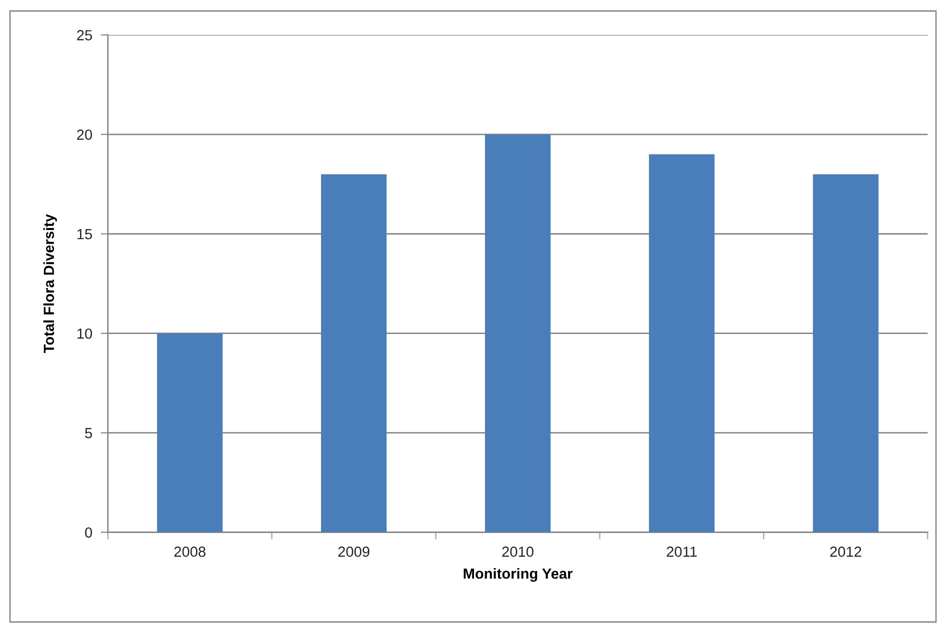  What do you see at coordinates (846, 551) in the screenshot?
I see `x-tick-label: 2012` at bounding box center [846, 551].